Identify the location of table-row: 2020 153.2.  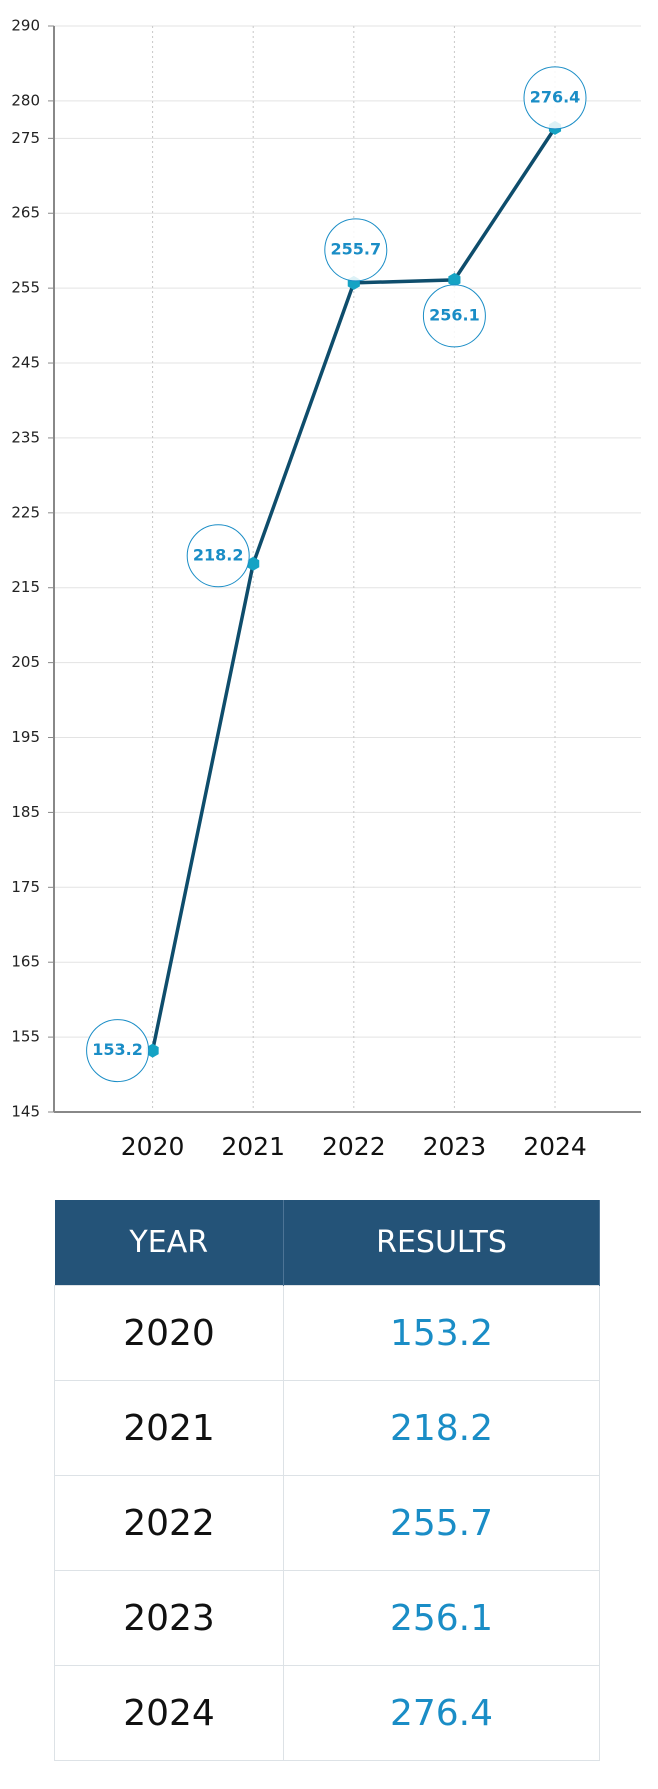
(327, 1333).